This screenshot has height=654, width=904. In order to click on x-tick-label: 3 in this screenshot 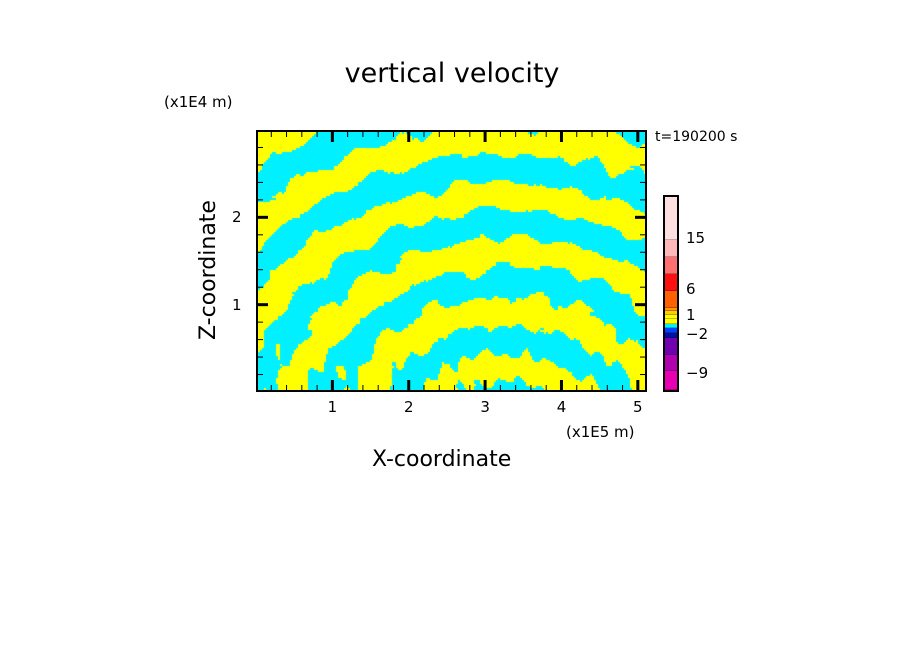, I will do `click(485, 407)`.